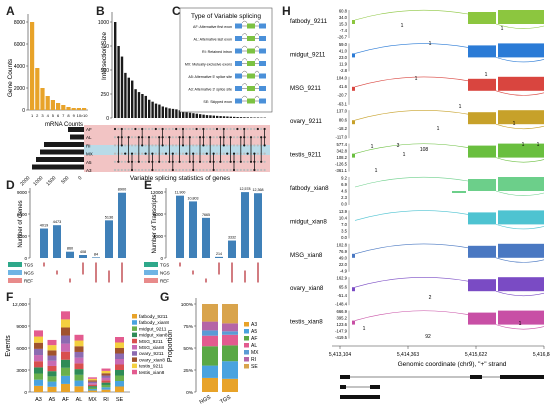 The width and height of the screenshot is (550, 407). I want to click on h-track-tick: -419.5, so click(341, 337).